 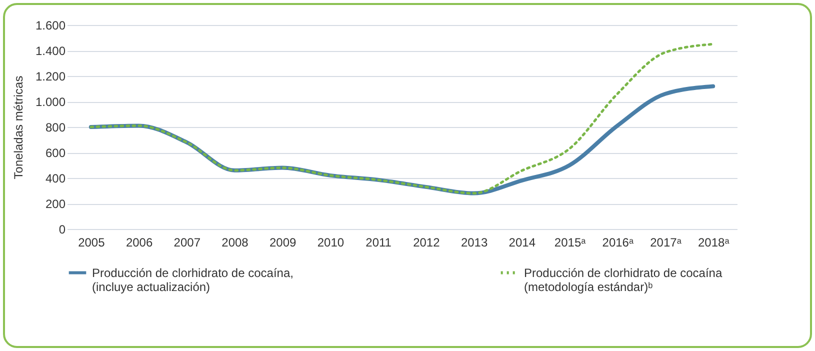 I want to click on y-tick-label: 1.400, so click(x=50, y=51).